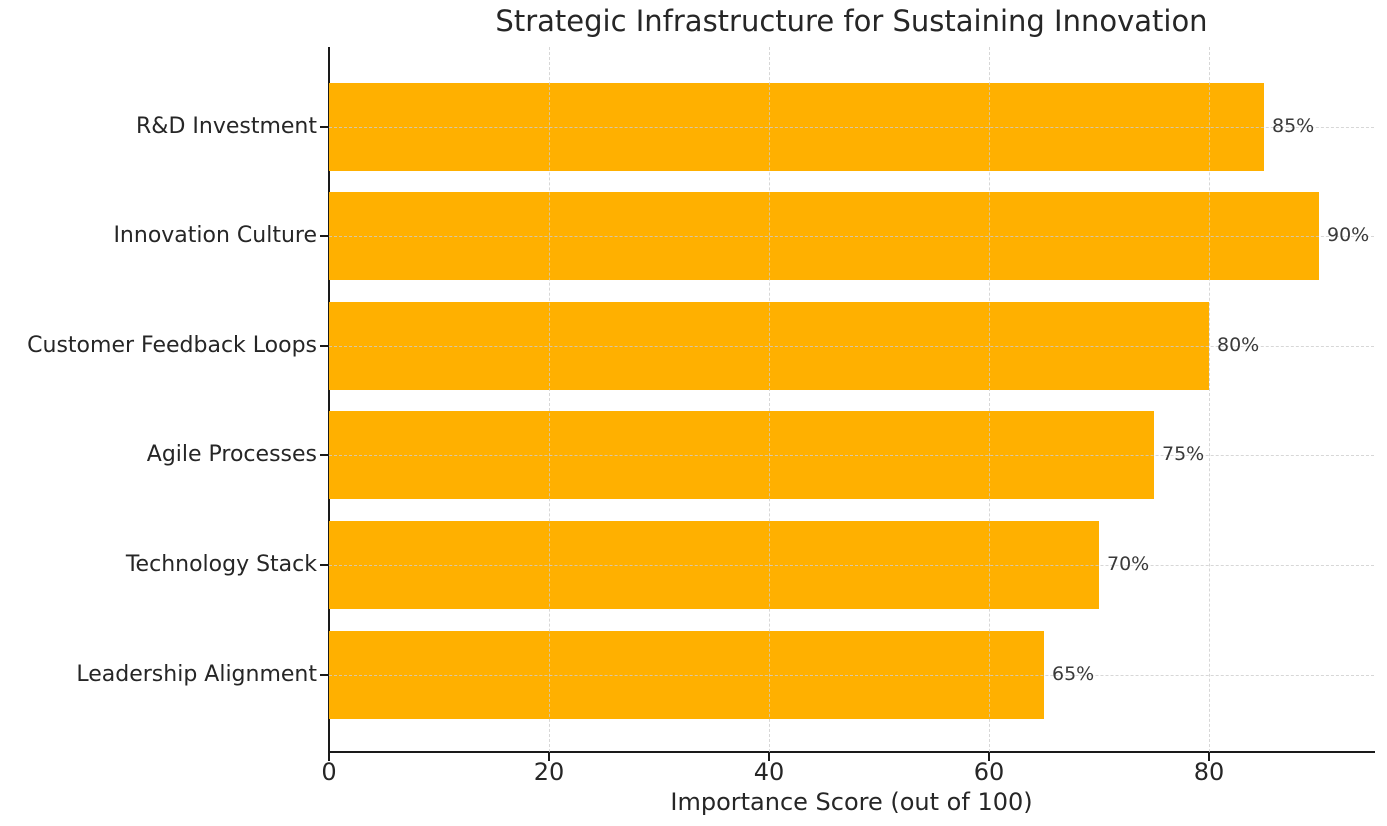 The width and height of the screenshot is (1387, 826). Describe the element at coordinates (549, 772) in the screenshot. I see `x-tick-label: 20` at that location.